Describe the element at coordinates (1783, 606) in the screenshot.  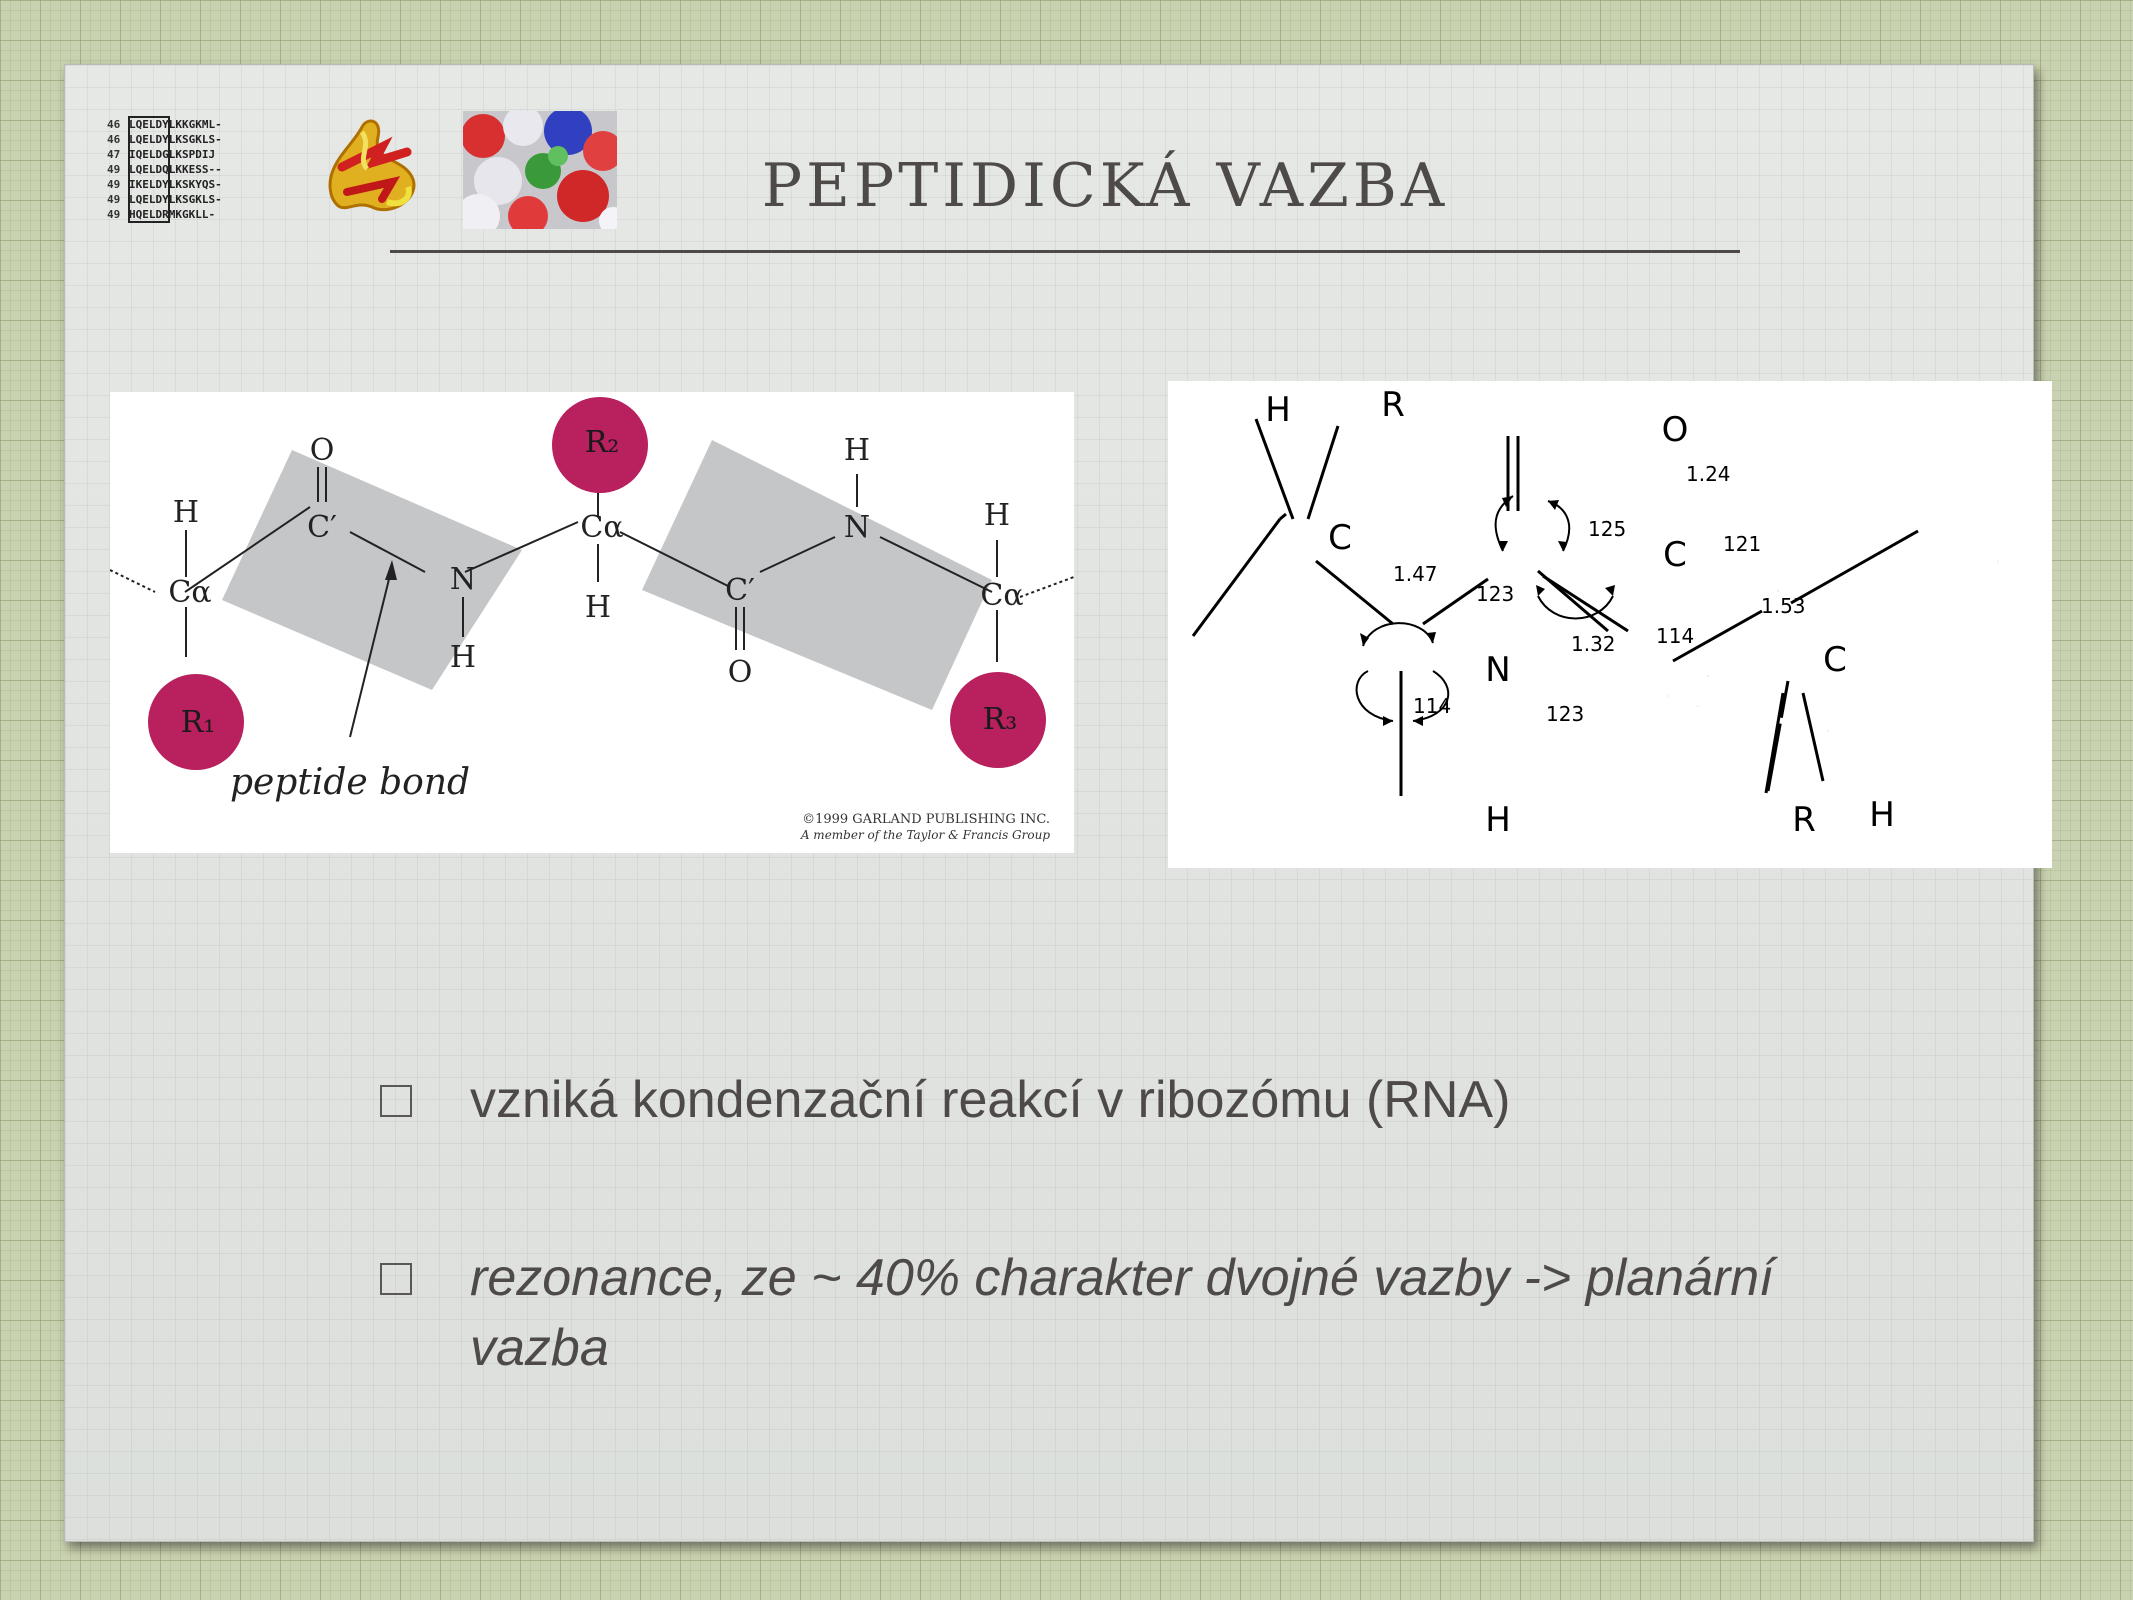
I see `bond-length-label: 1.53` at that location.